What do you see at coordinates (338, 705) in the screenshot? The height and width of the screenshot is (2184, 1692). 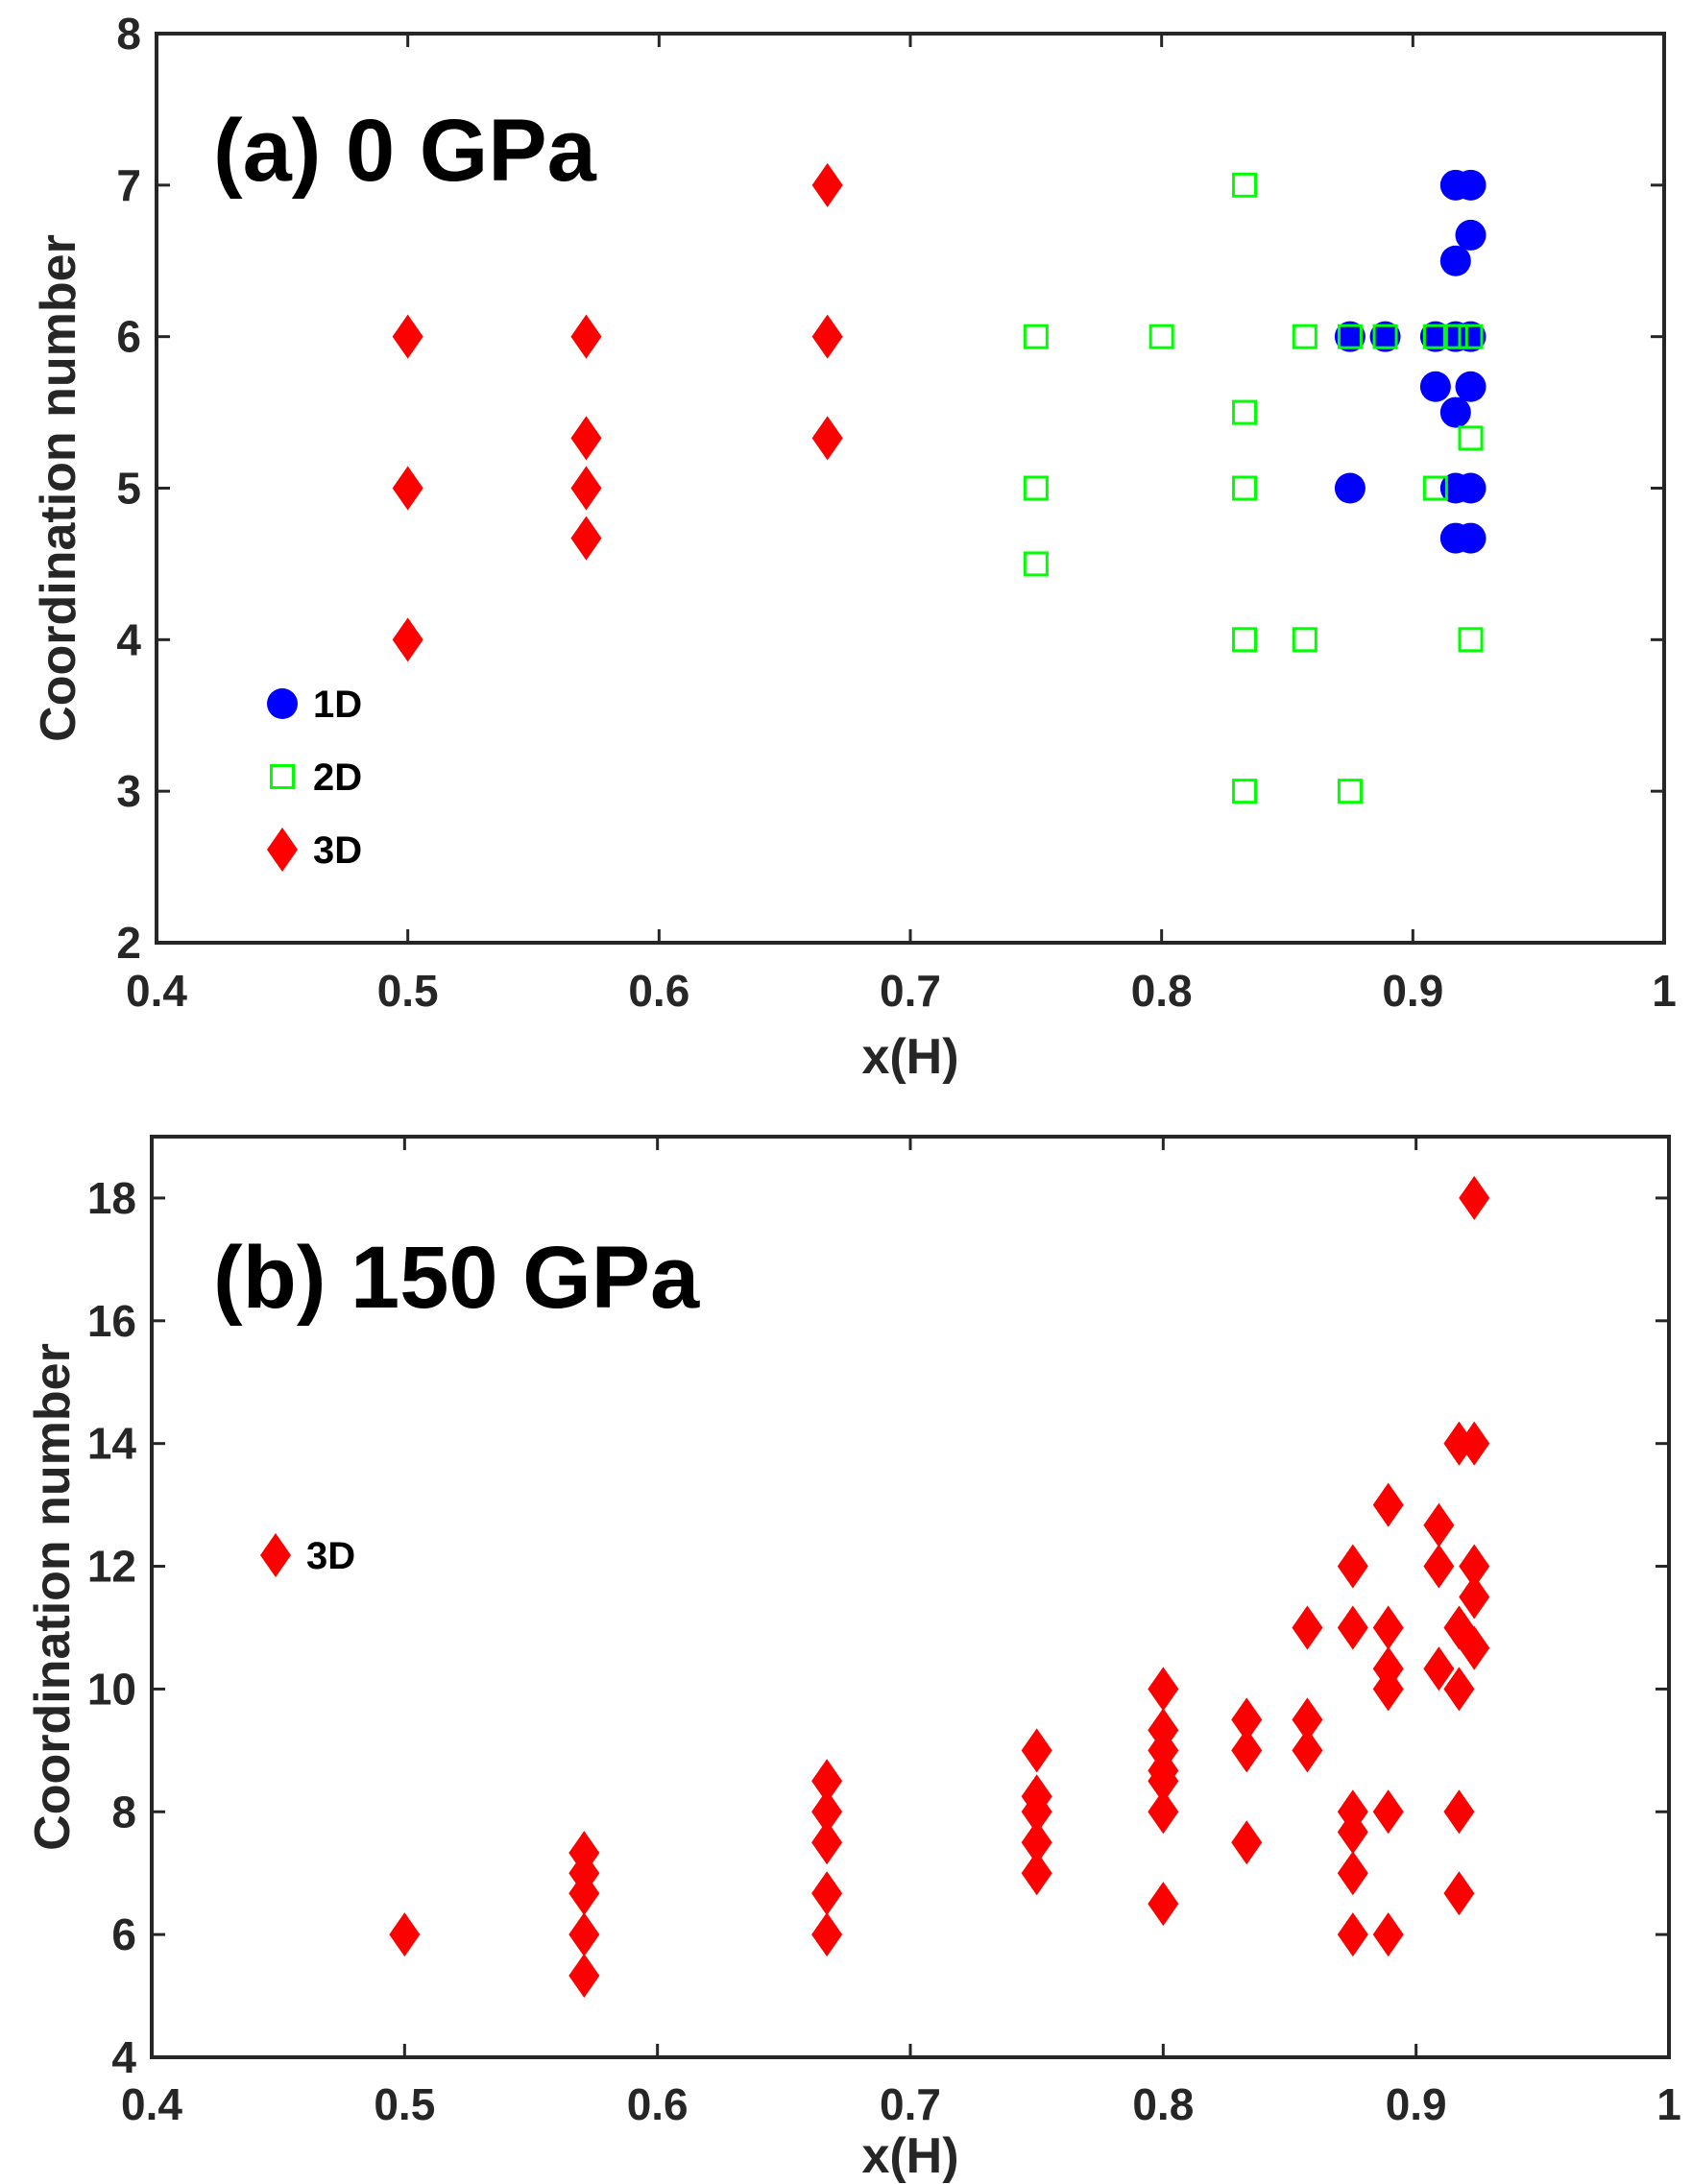 I see `legend-label-1D: 1D` at bounding box center [338, 705].